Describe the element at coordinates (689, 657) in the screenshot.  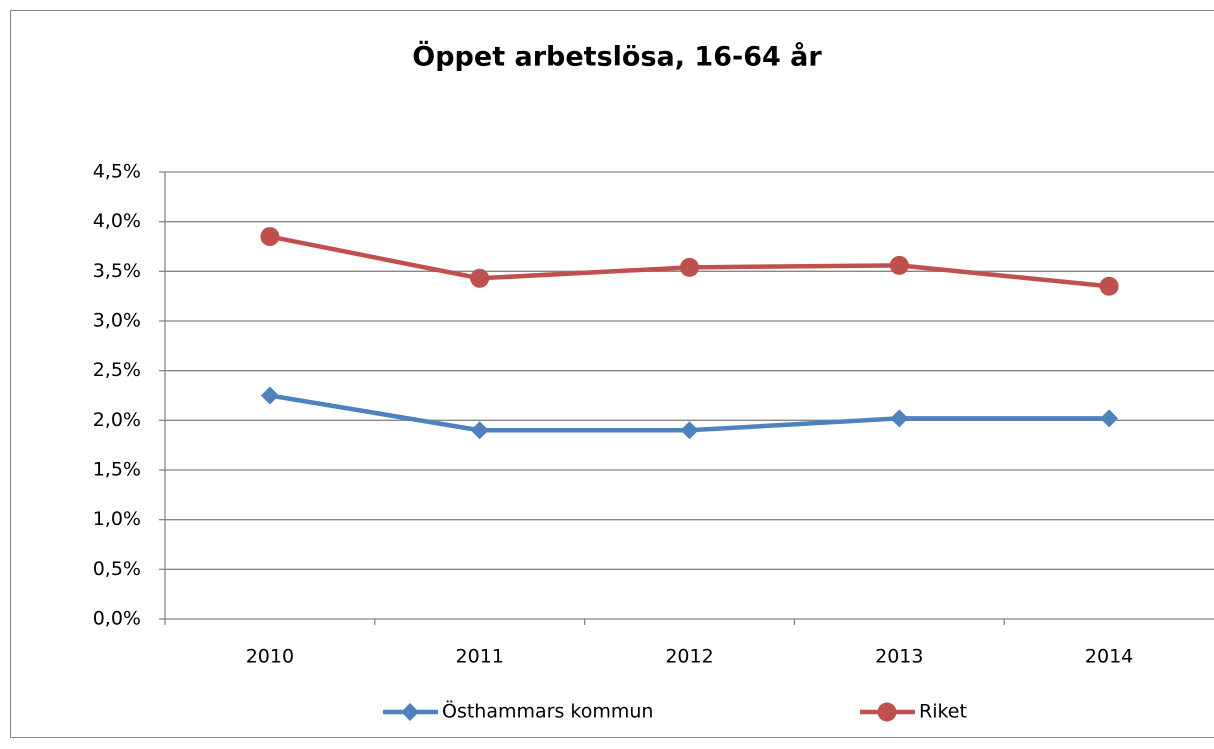
I see `x-tick-label: 2012` at that location.